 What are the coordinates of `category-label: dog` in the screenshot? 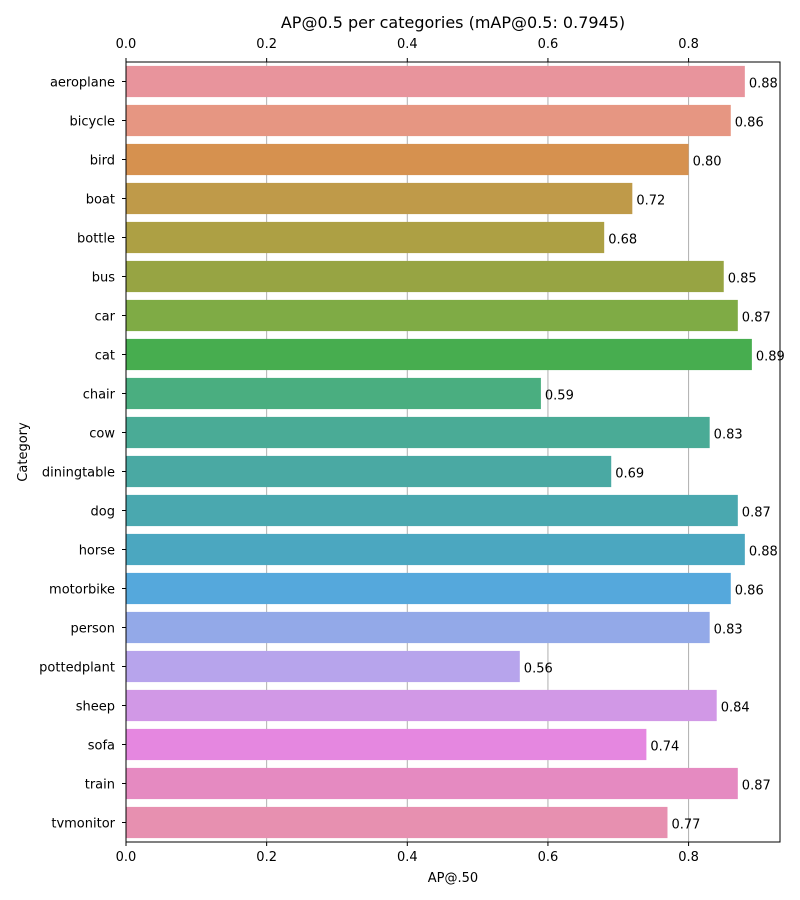 It's located at (103, 512).